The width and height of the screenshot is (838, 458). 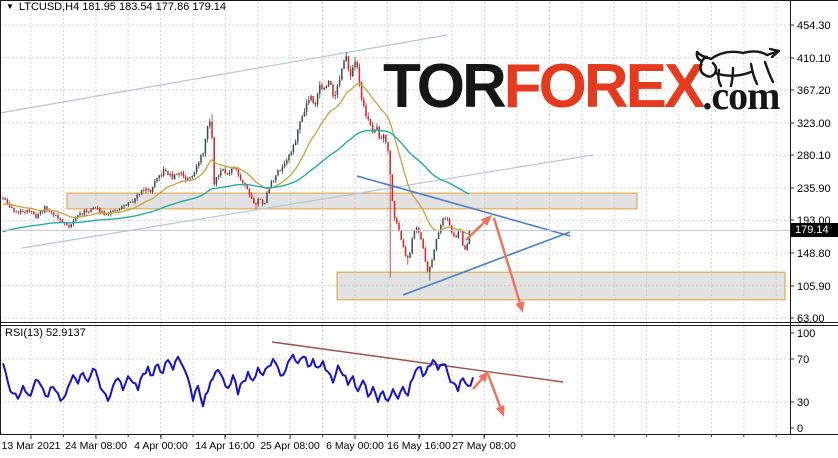 I want to click on svg-text: 100, so click(x=806, y=334).